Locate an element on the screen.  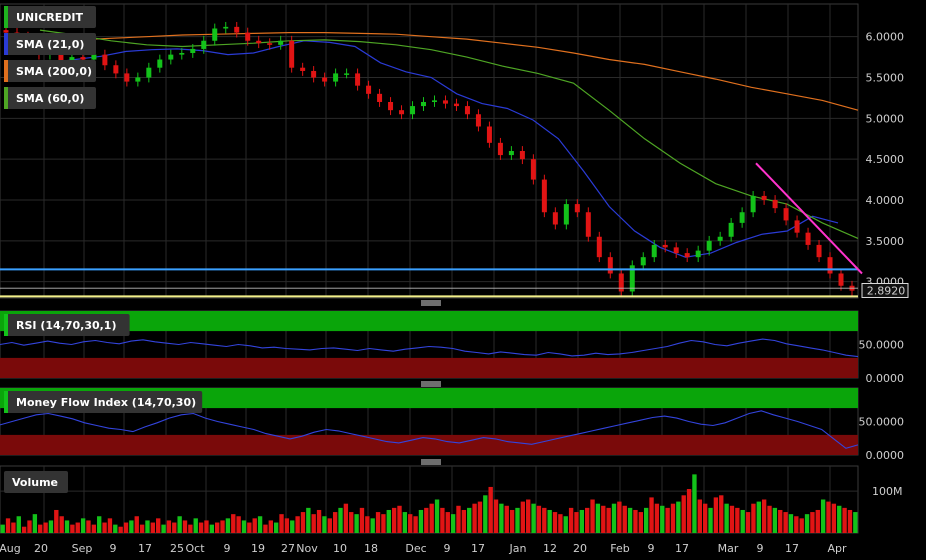
price-tick-label: 6.0000 is located at coordinates (885, 37).